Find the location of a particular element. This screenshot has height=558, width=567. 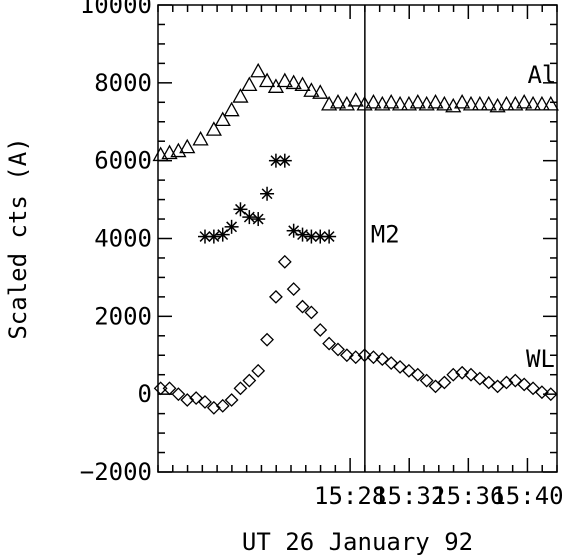

x-tick-label: 15:36 is located at coordinates (468, 496).